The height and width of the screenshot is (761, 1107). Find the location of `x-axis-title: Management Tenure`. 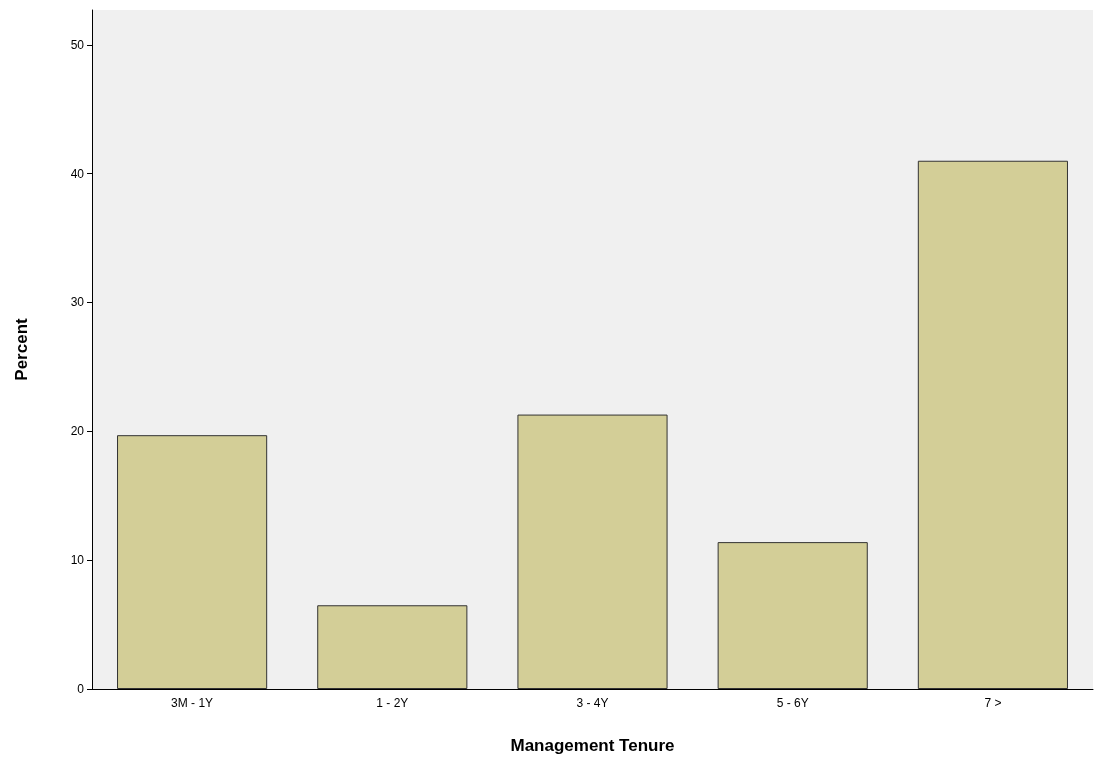

x-axis-title: Management Tenure is located at coordinates (592, 745).